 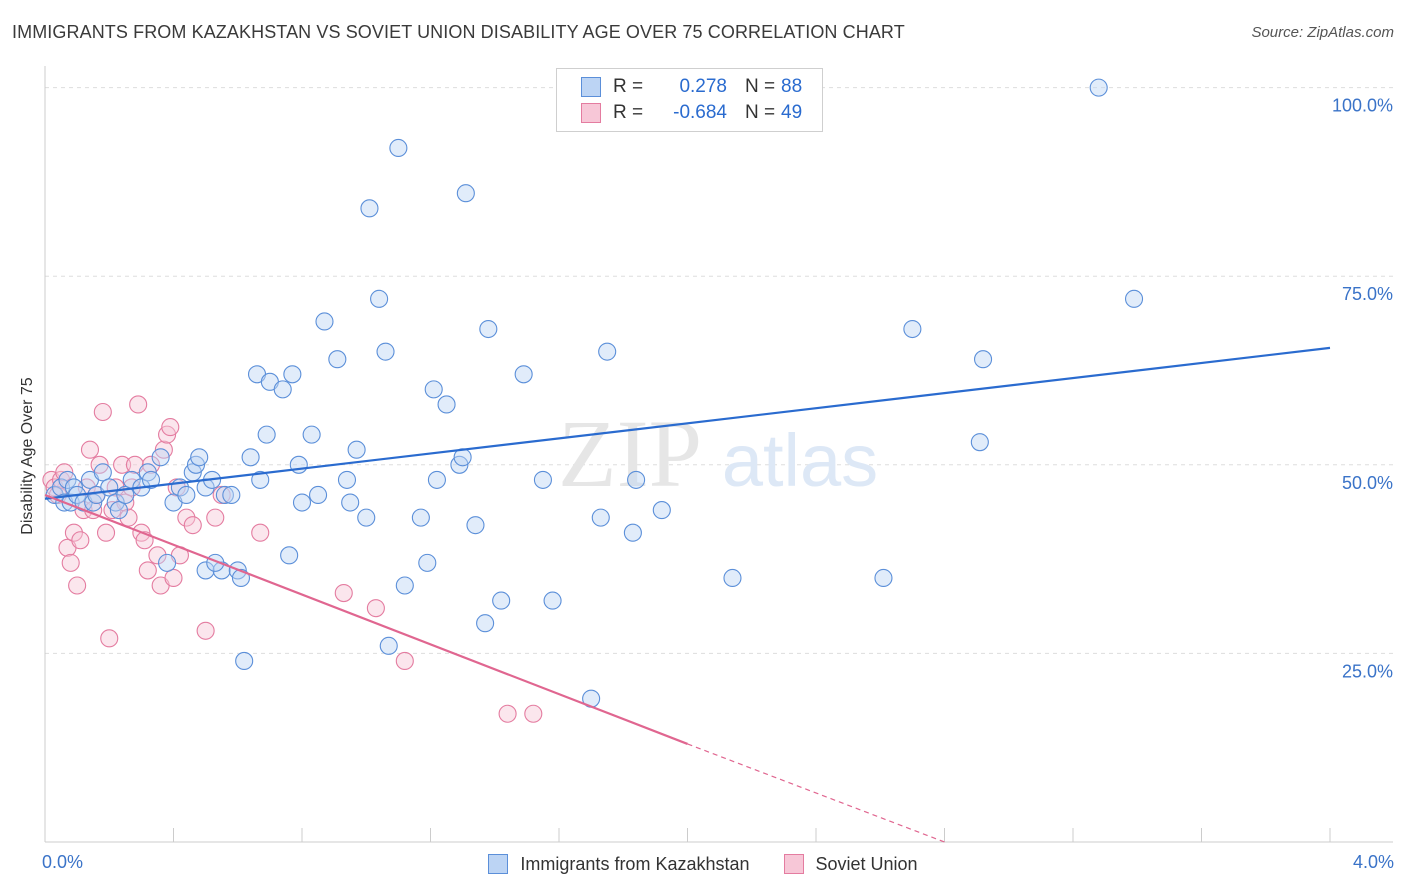 I want to click on series-legend: Immigrants from Kazakhstan Soviet Union, so click(x=703, y=864).